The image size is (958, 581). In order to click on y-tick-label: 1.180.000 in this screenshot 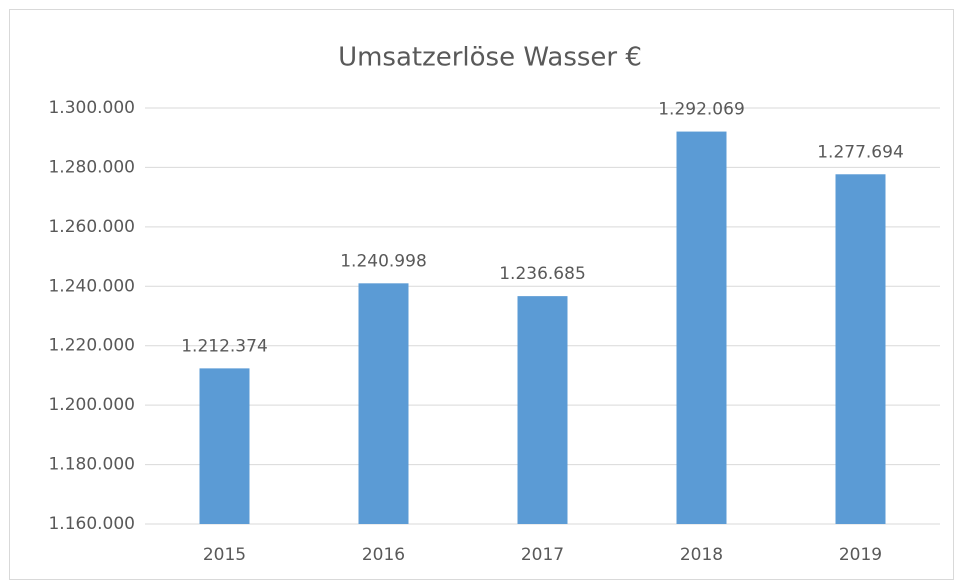, I will do `click(91, 465)`.